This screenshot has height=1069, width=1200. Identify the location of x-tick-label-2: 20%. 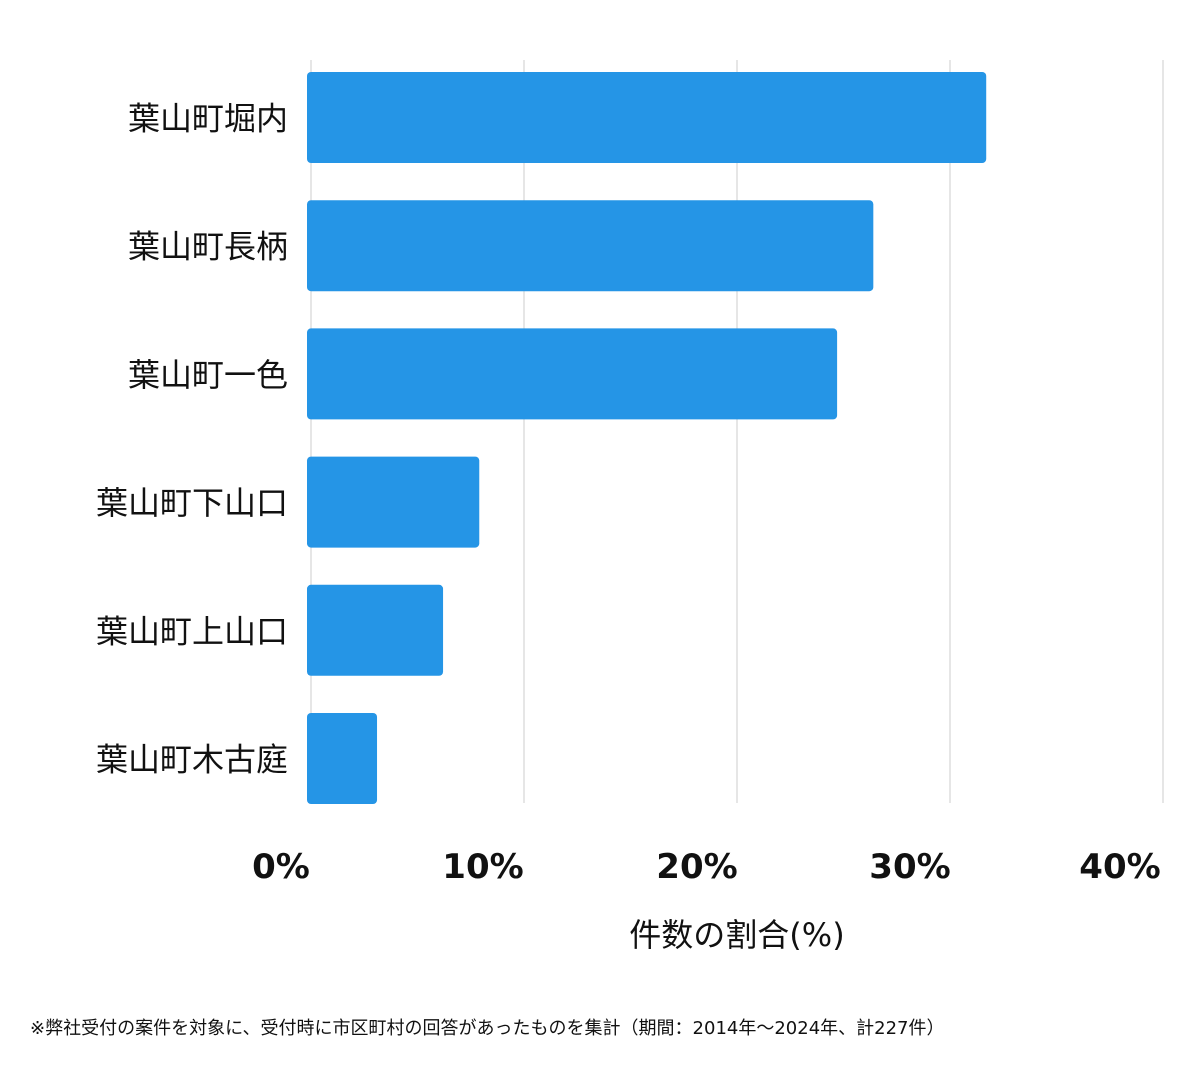
(696, 867).